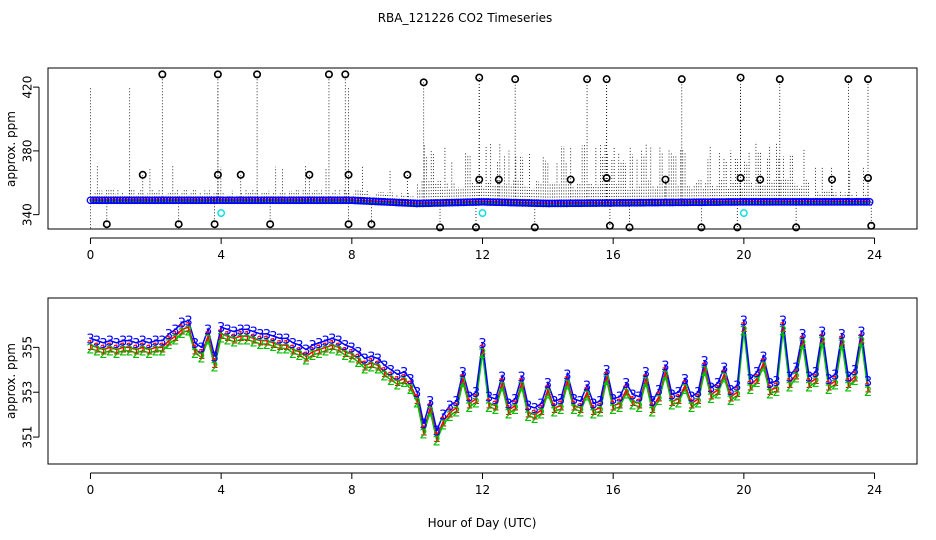 The image size is (936, 540). What do you see at coordinates (352, 490) in the screenshot?
I see `bottom-x-tick-label: 8` at bounding box center [352, 490].